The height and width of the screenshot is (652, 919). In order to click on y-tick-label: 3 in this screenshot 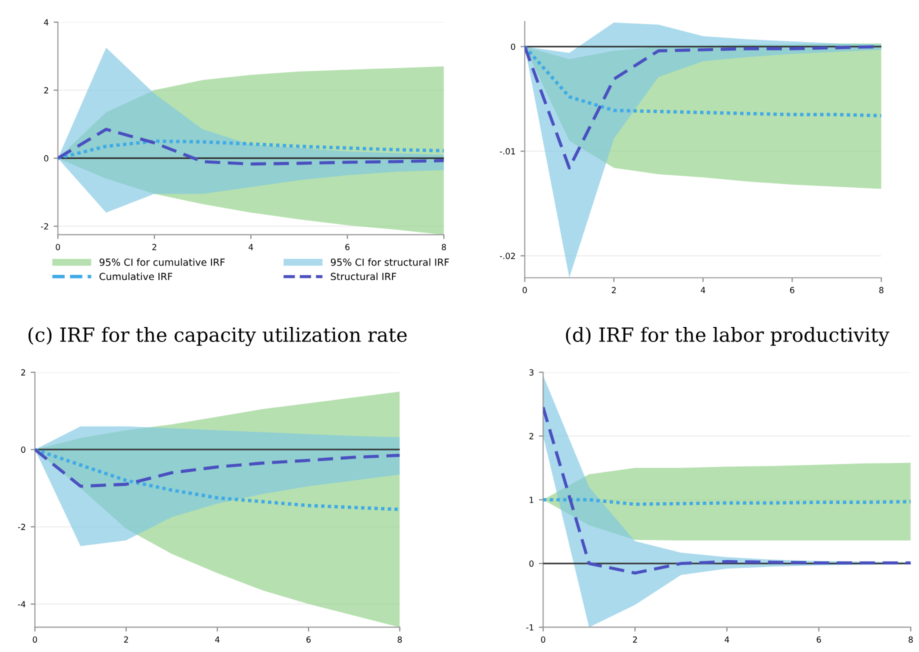, I will do `click(531, 372)`.